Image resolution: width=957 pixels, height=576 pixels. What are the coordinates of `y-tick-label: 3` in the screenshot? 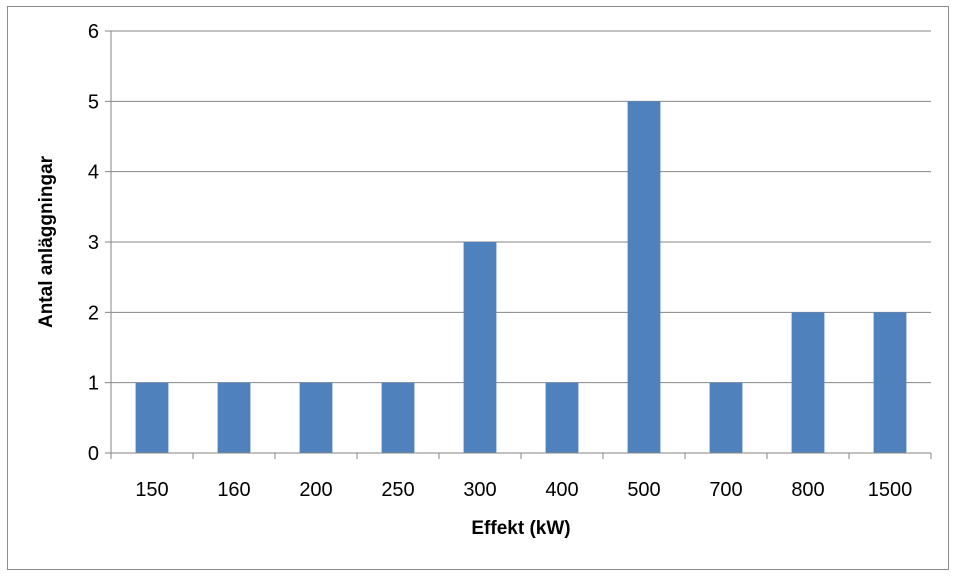 It's located at (93, 243).